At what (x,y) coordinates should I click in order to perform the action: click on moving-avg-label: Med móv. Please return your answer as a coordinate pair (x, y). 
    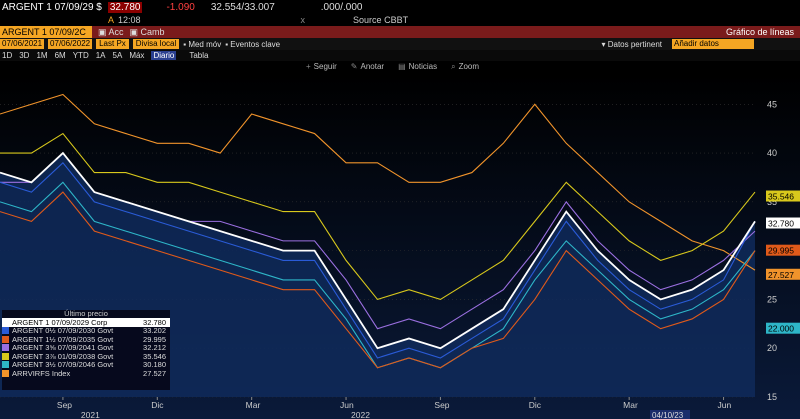
    Looking at the image, I should click on (205, 44).